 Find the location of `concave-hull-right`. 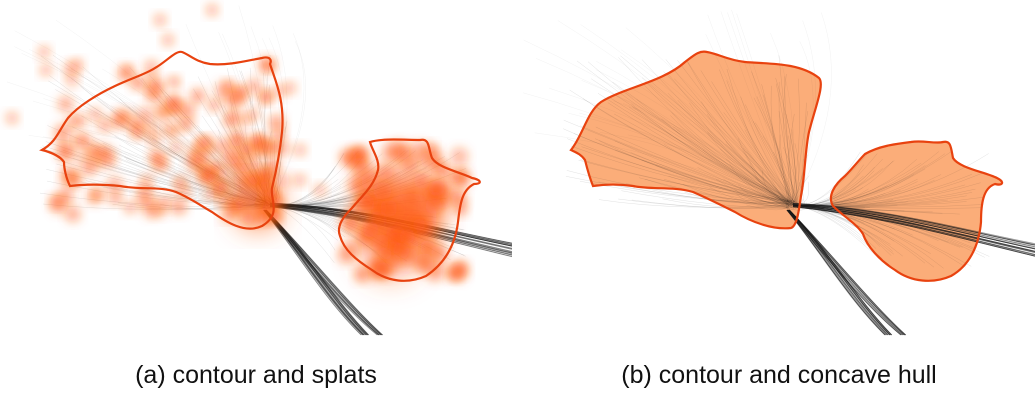

concave-hull-right is located at coordinates (916, 211).